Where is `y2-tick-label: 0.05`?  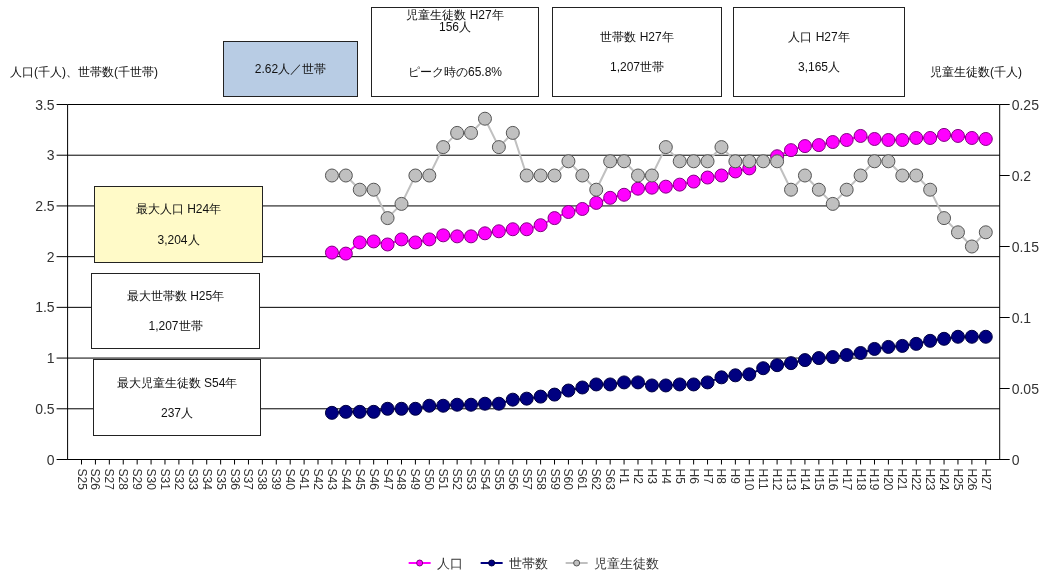 y2-tick-label: 0.05 is located at coordinates (1025, 388).